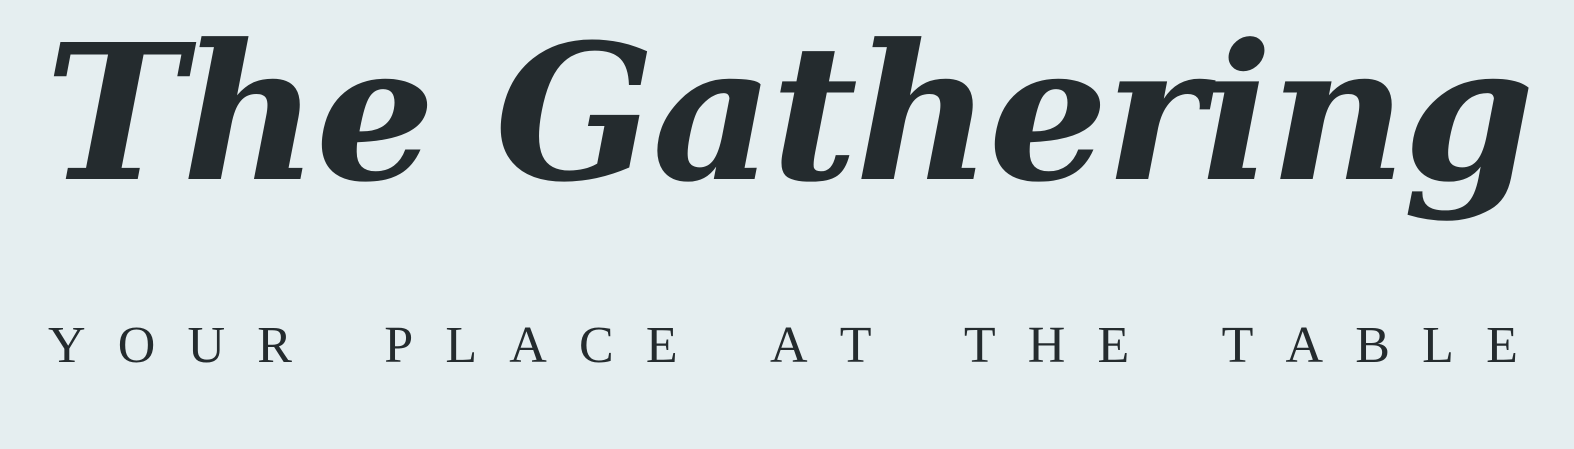 This screenshot has width=1574, height=449. I want to click on tagline-letter: Y, so click(67, 345).